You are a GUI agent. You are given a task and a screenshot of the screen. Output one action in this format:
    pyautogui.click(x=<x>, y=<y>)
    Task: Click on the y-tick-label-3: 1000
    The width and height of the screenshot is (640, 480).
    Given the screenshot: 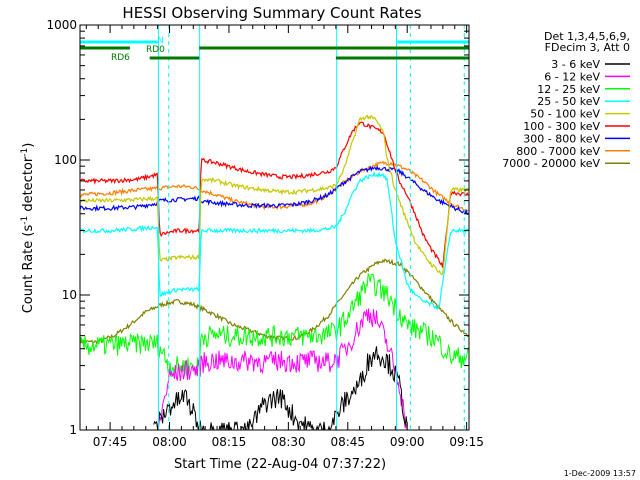 What is the action you would take?
    pyautogui.click(x=61, y=25)
    